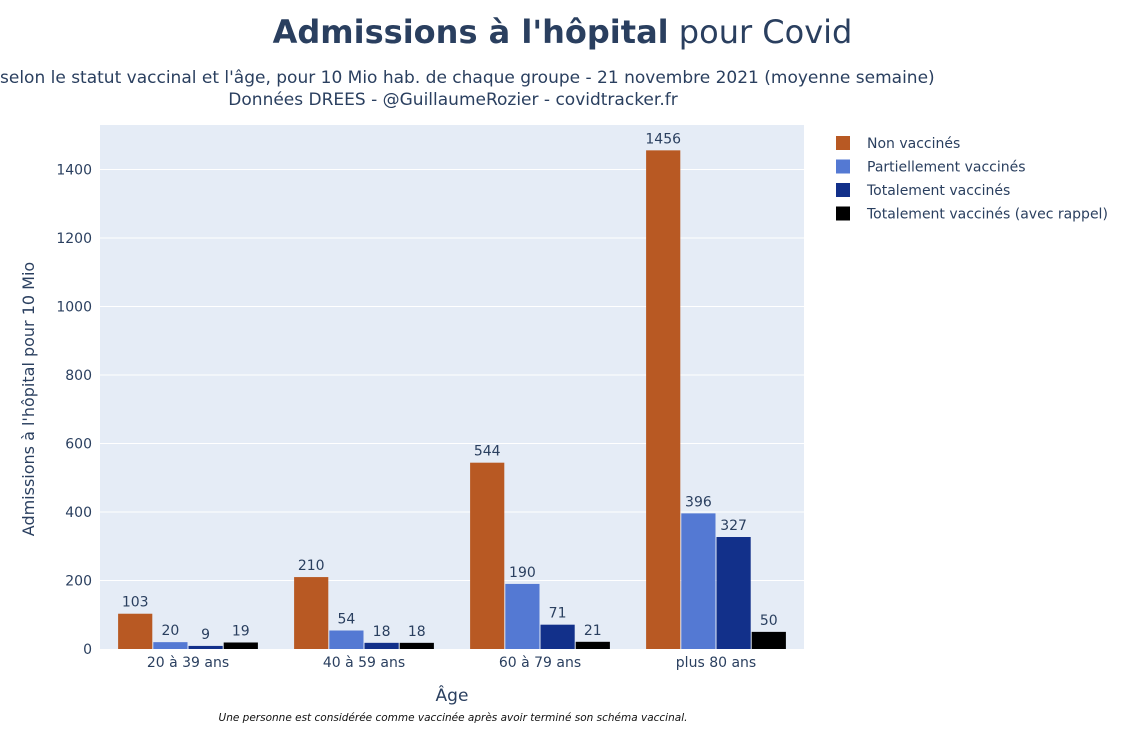  I want to click on bar-value-label: 327, so click(733, 526).